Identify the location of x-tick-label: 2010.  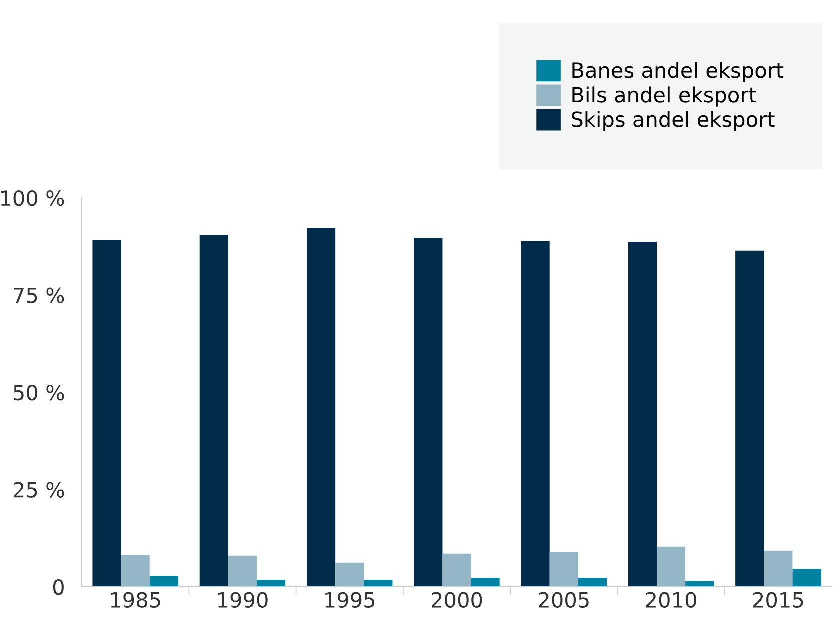
(671, 600).